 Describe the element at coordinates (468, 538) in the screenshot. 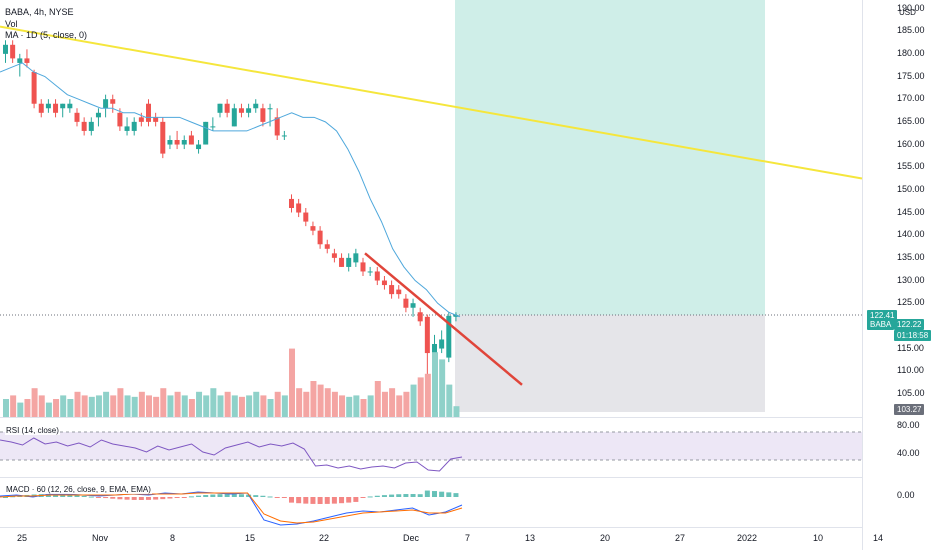

I see `time-tick: 7` at that location.